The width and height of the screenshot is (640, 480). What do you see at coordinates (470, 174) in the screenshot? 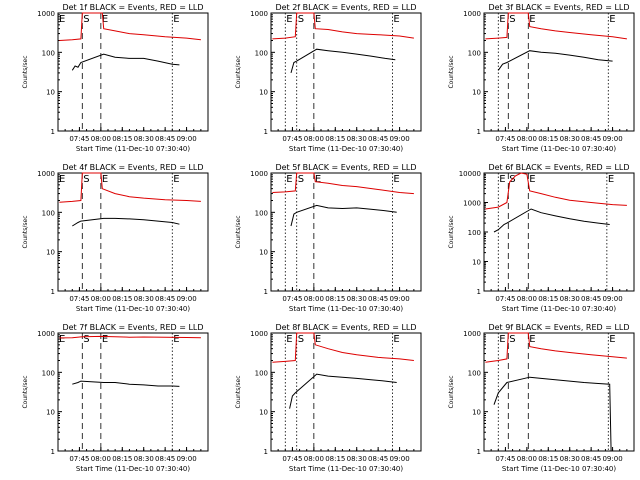
I see `y-tick-label: 10000` at bounding box center [470, 174].